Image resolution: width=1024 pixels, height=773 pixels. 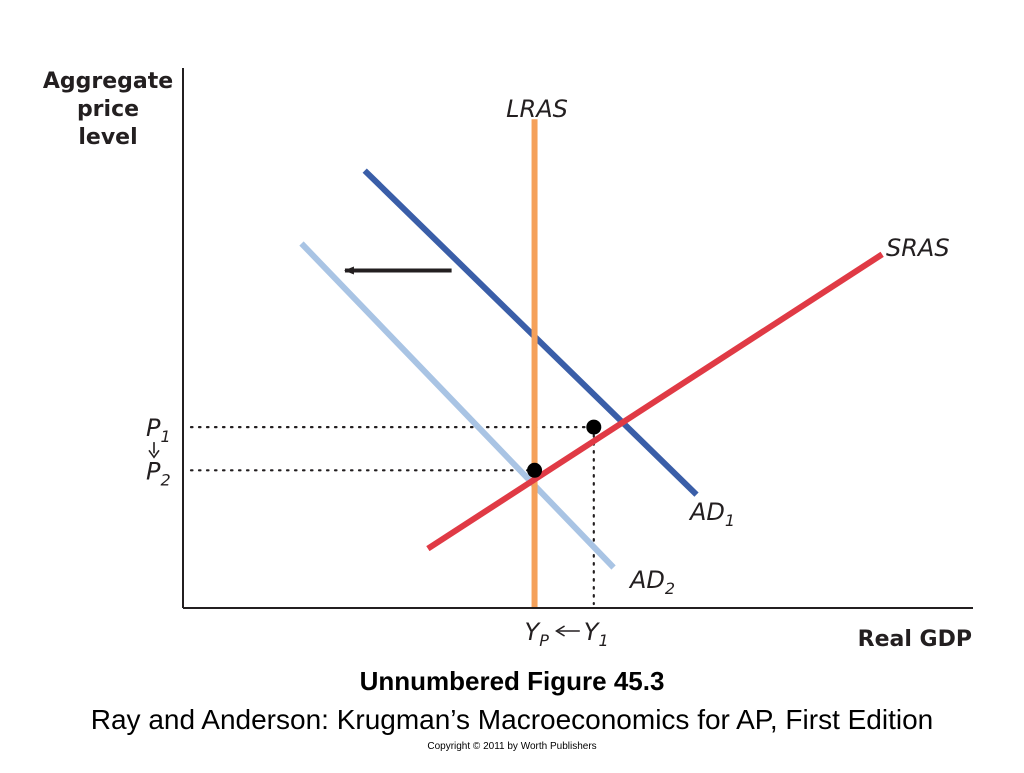 What do you see at coordinates (537, 634) in the screenshot?
I see `x-tick-yp: YP` at bounding box center [537, 634].